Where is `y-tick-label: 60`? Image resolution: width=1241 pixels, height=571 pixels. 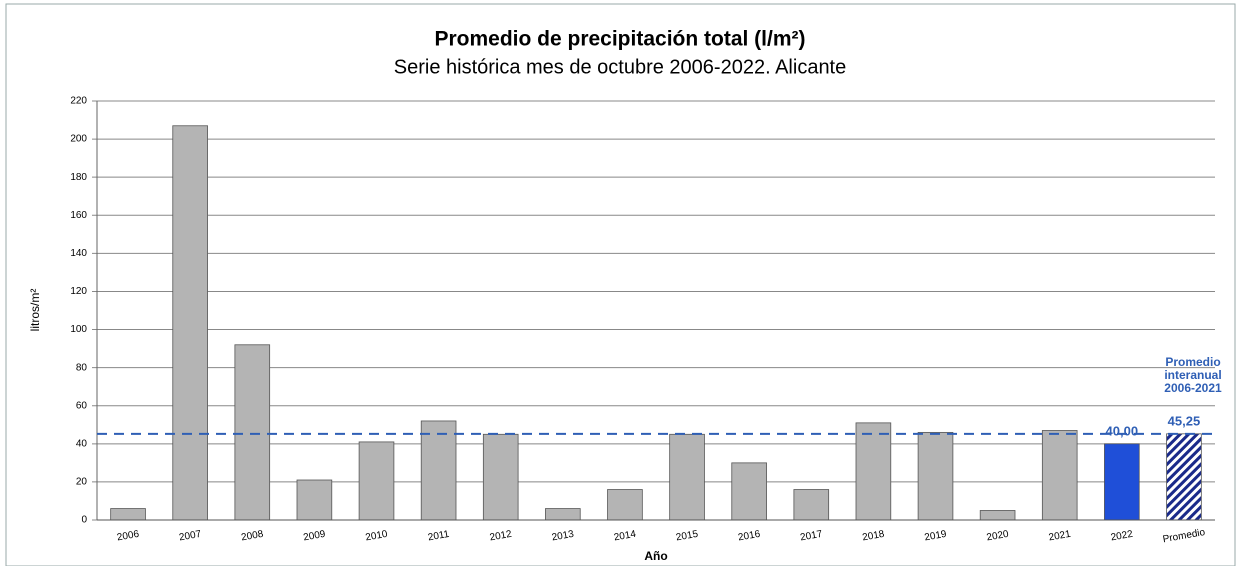 y-tick-label: 60 is located at coordinates (82, 405).